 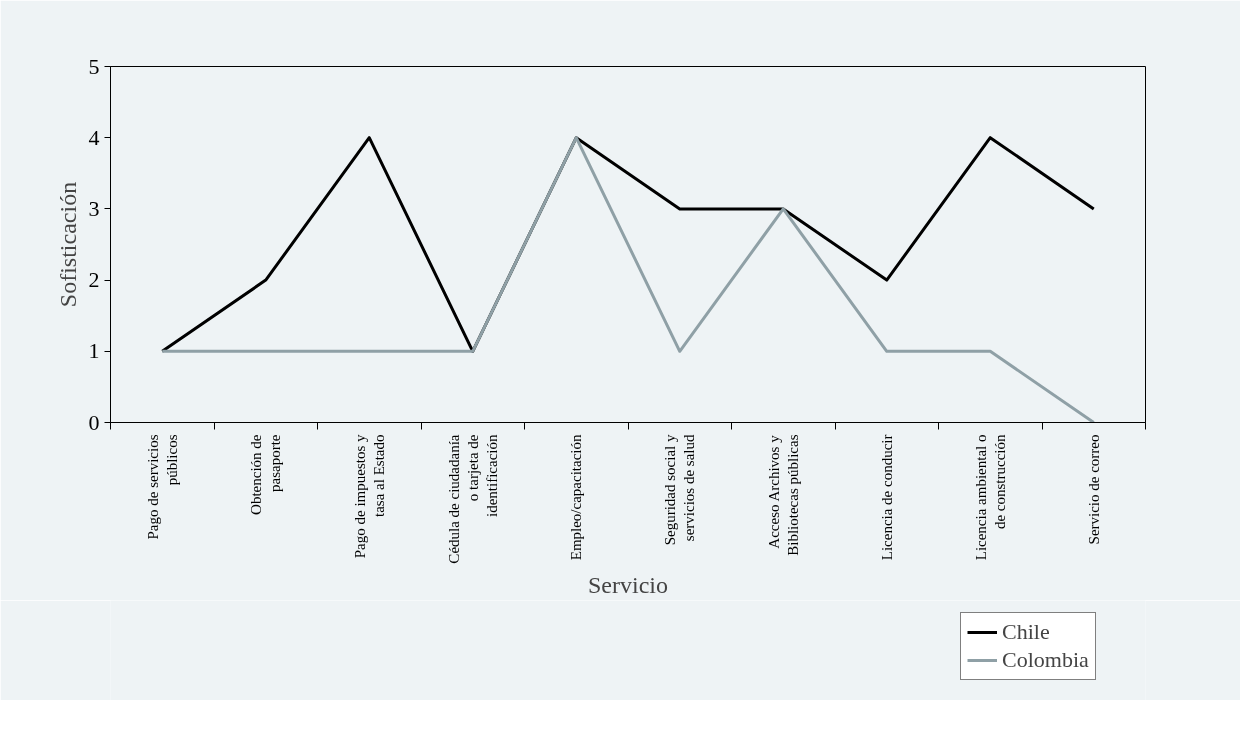 What do you see at coordinates (67, 244) in the screenshot?
I see `y-axis-title: Sofisticación` at bounding box center [67, 244].